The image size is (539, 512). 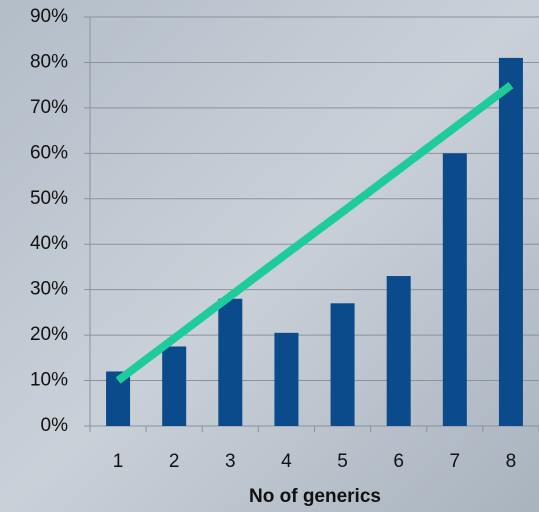 What do you see at coordinates (49, 61) in the screenshot?
I see `y-tick-label: 80%` at bounding box center [49, 61].